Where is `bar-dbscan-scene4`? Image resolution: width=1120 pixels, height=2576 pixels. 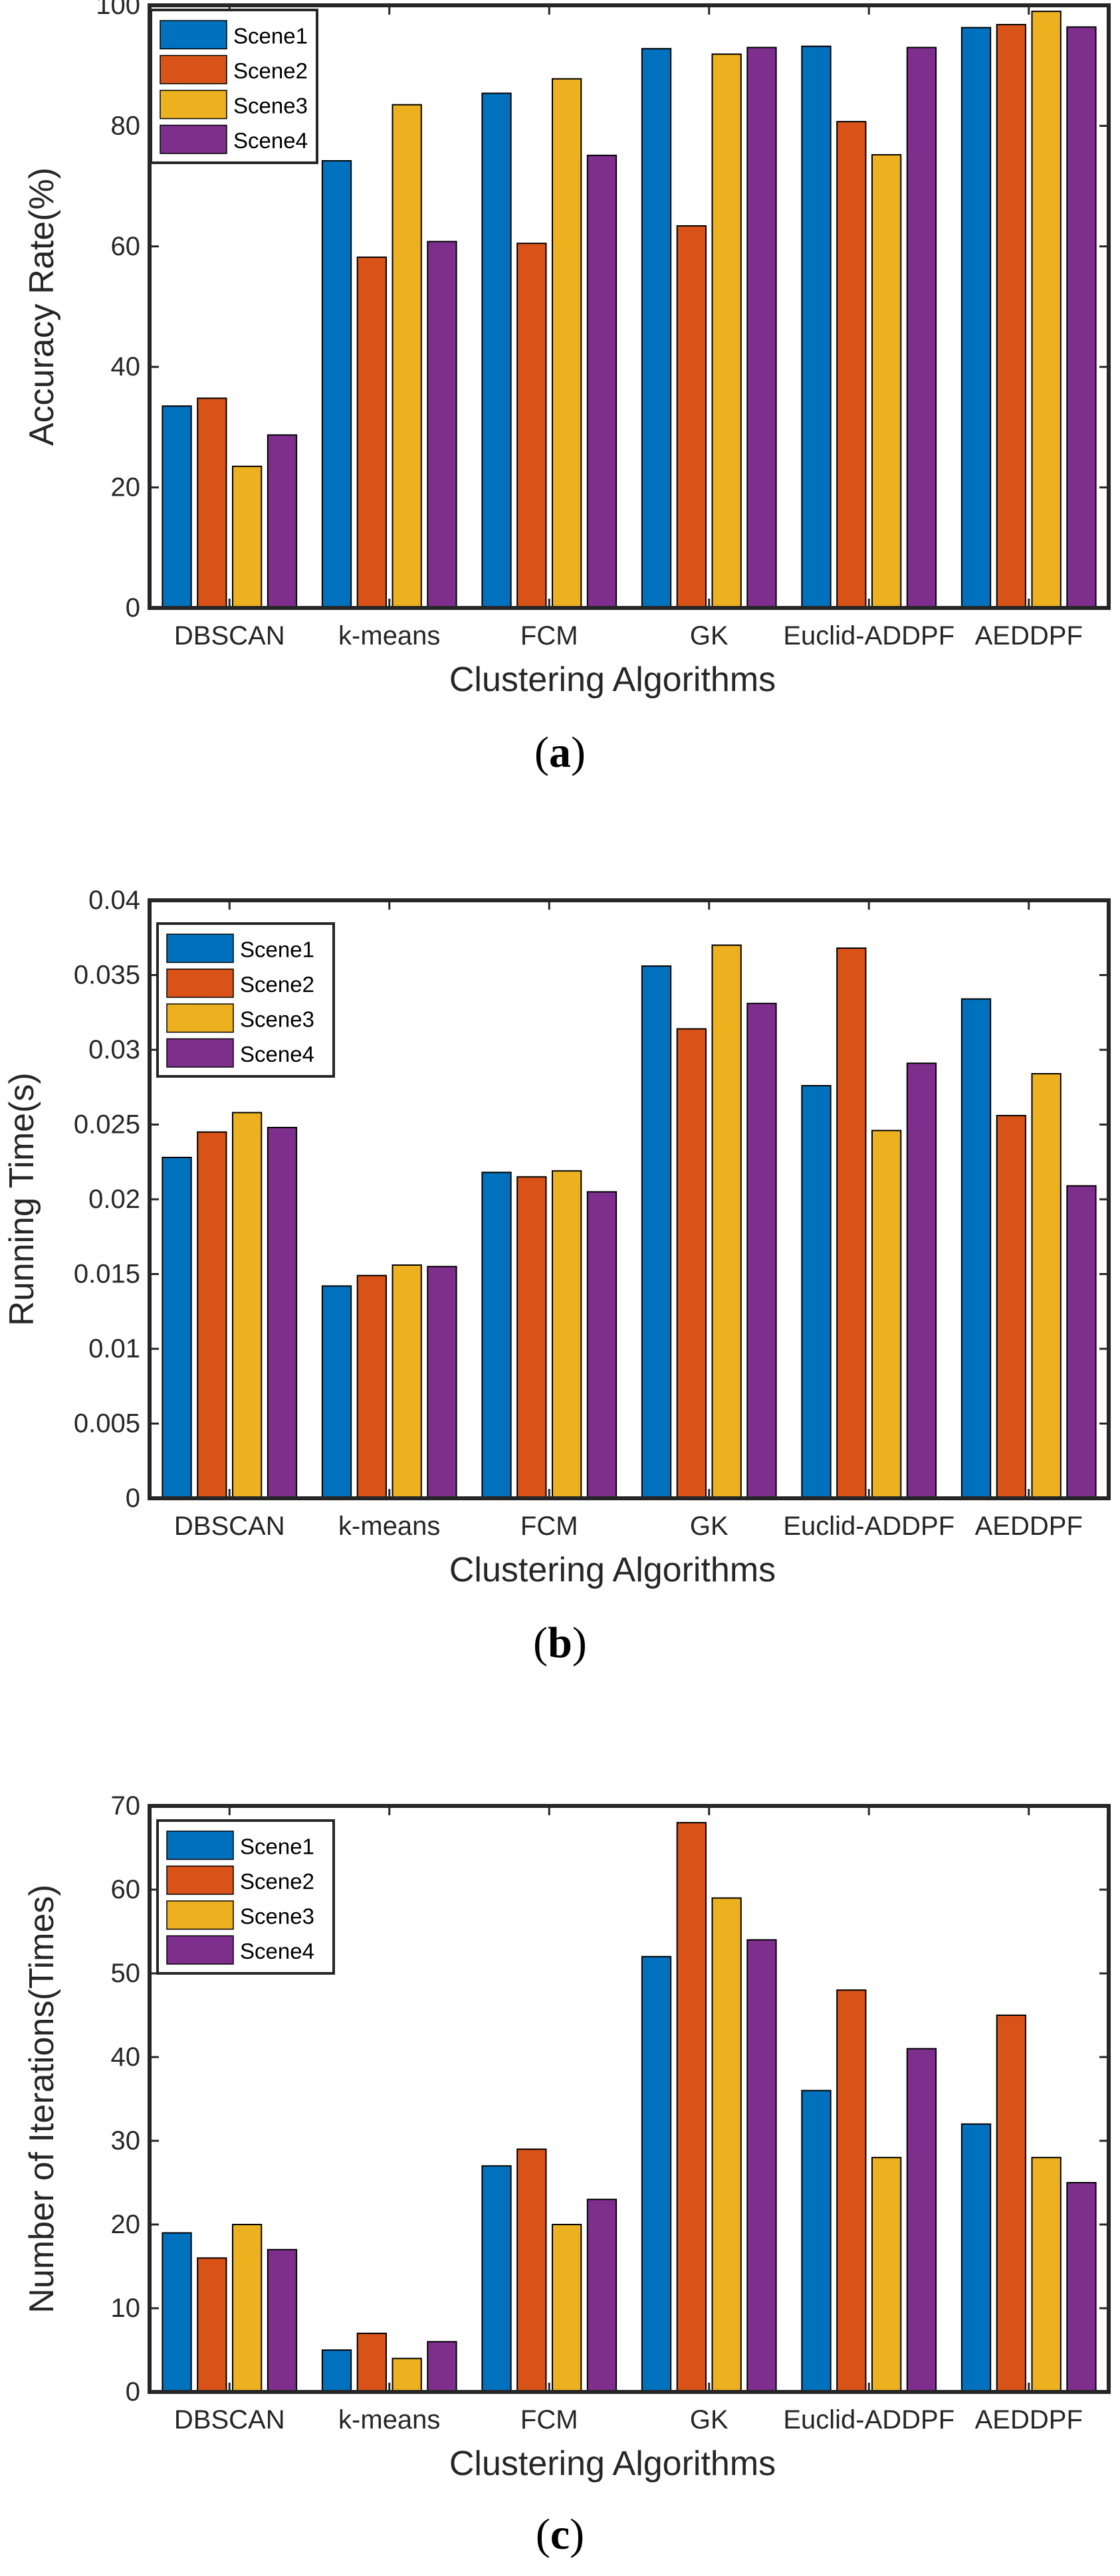
bar-dbscan-scene4 is located at coordinates (282, 2320).